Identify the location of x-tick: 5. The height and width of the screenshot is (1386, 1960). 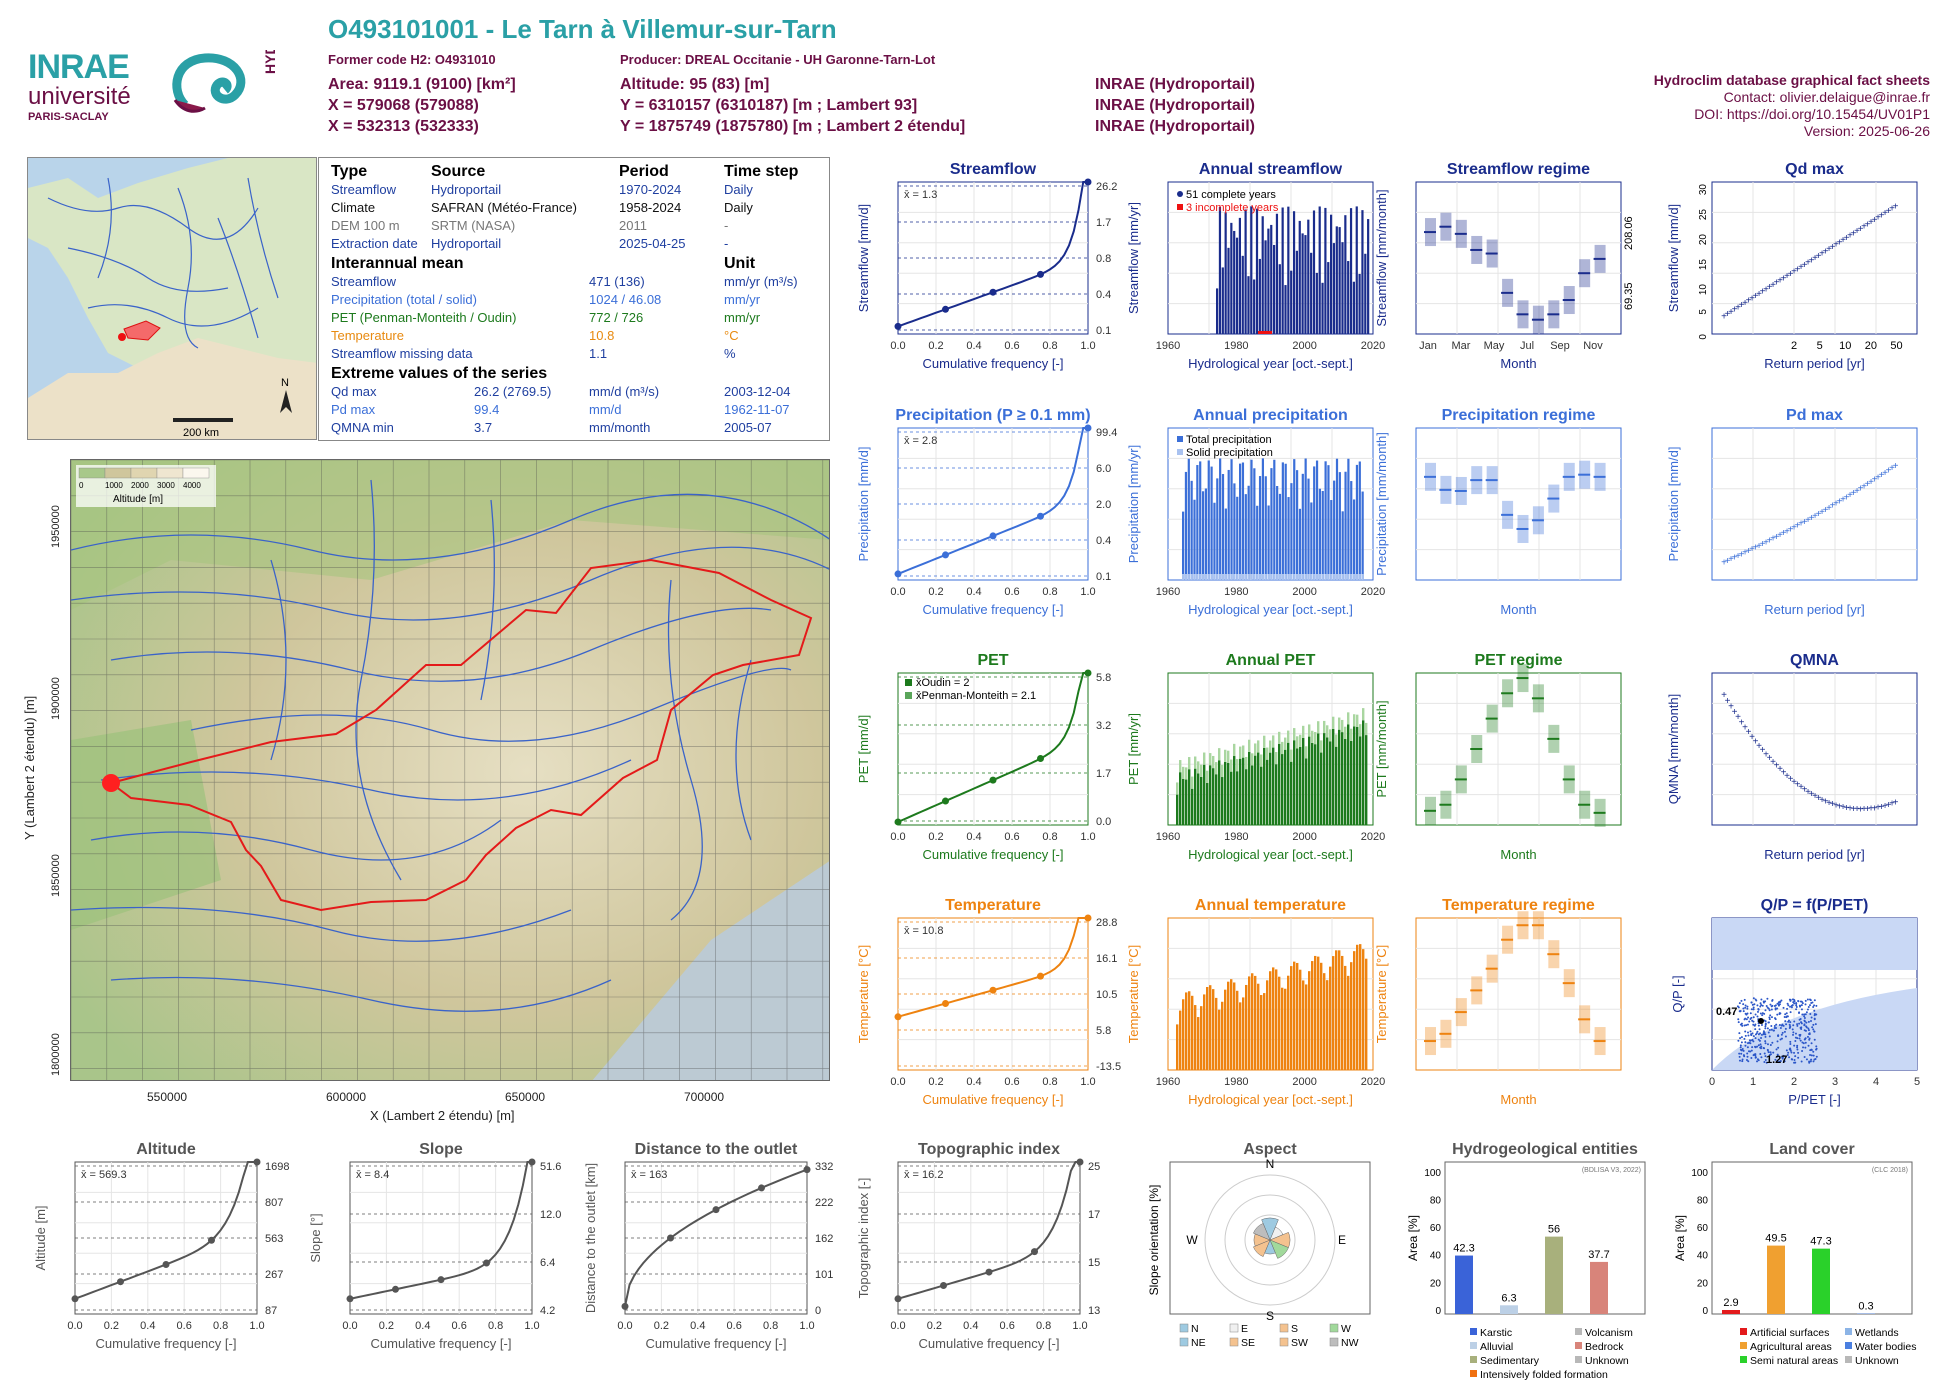
(1820, 346).